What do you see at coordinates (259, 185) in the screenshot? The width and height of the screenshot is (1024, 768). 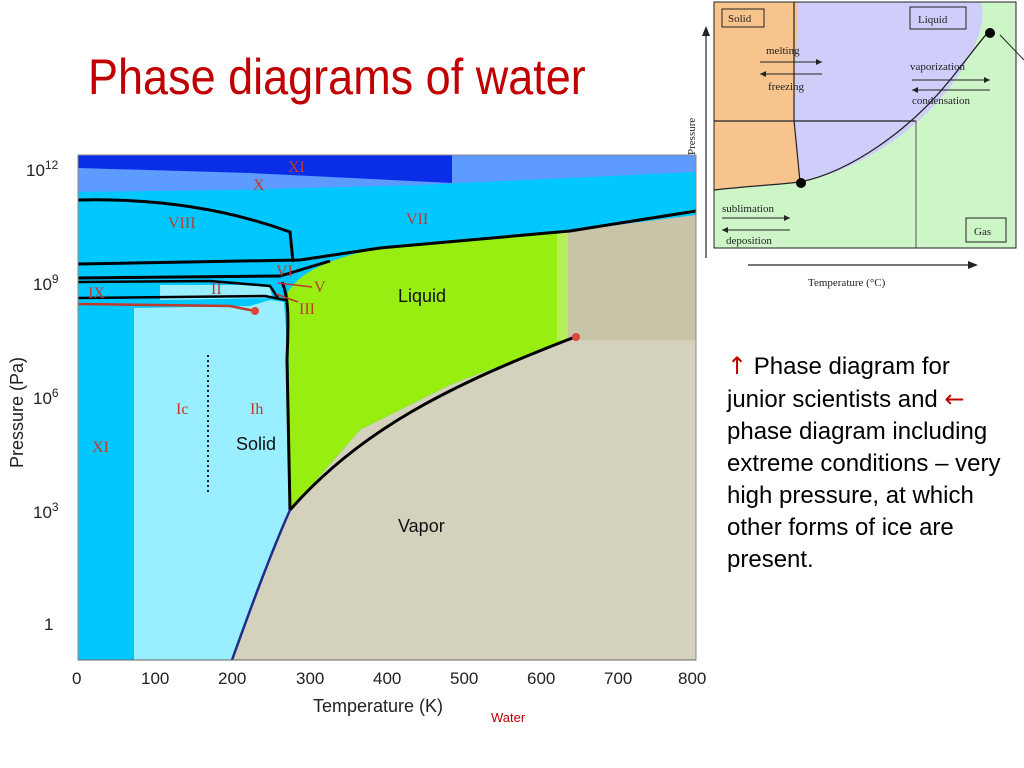 I see `label-ice-x: X` at bounding box center [259, 185].